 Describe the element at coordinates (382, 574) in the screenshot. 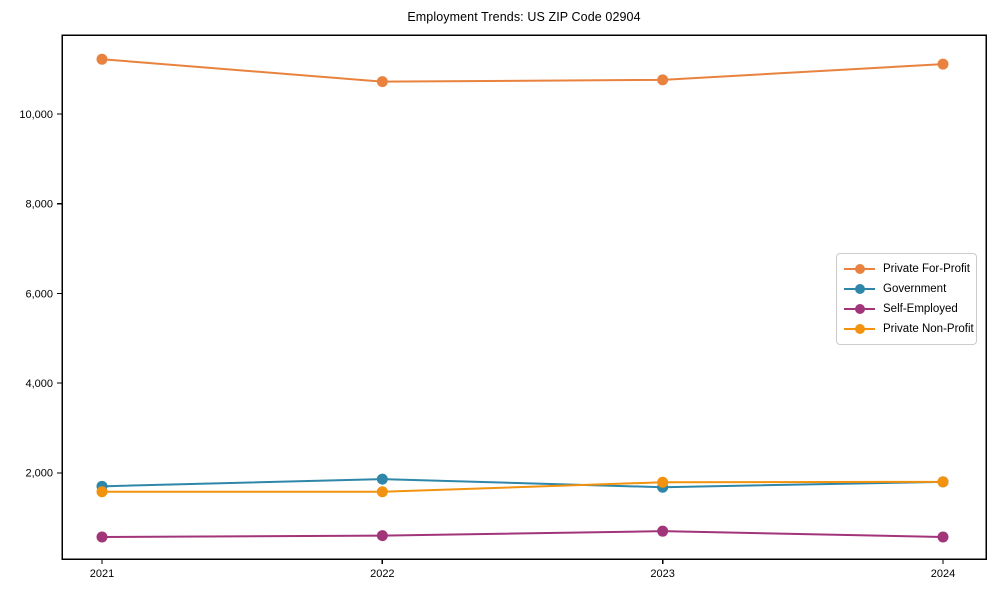

I see `svg-text: 2022` at that location.